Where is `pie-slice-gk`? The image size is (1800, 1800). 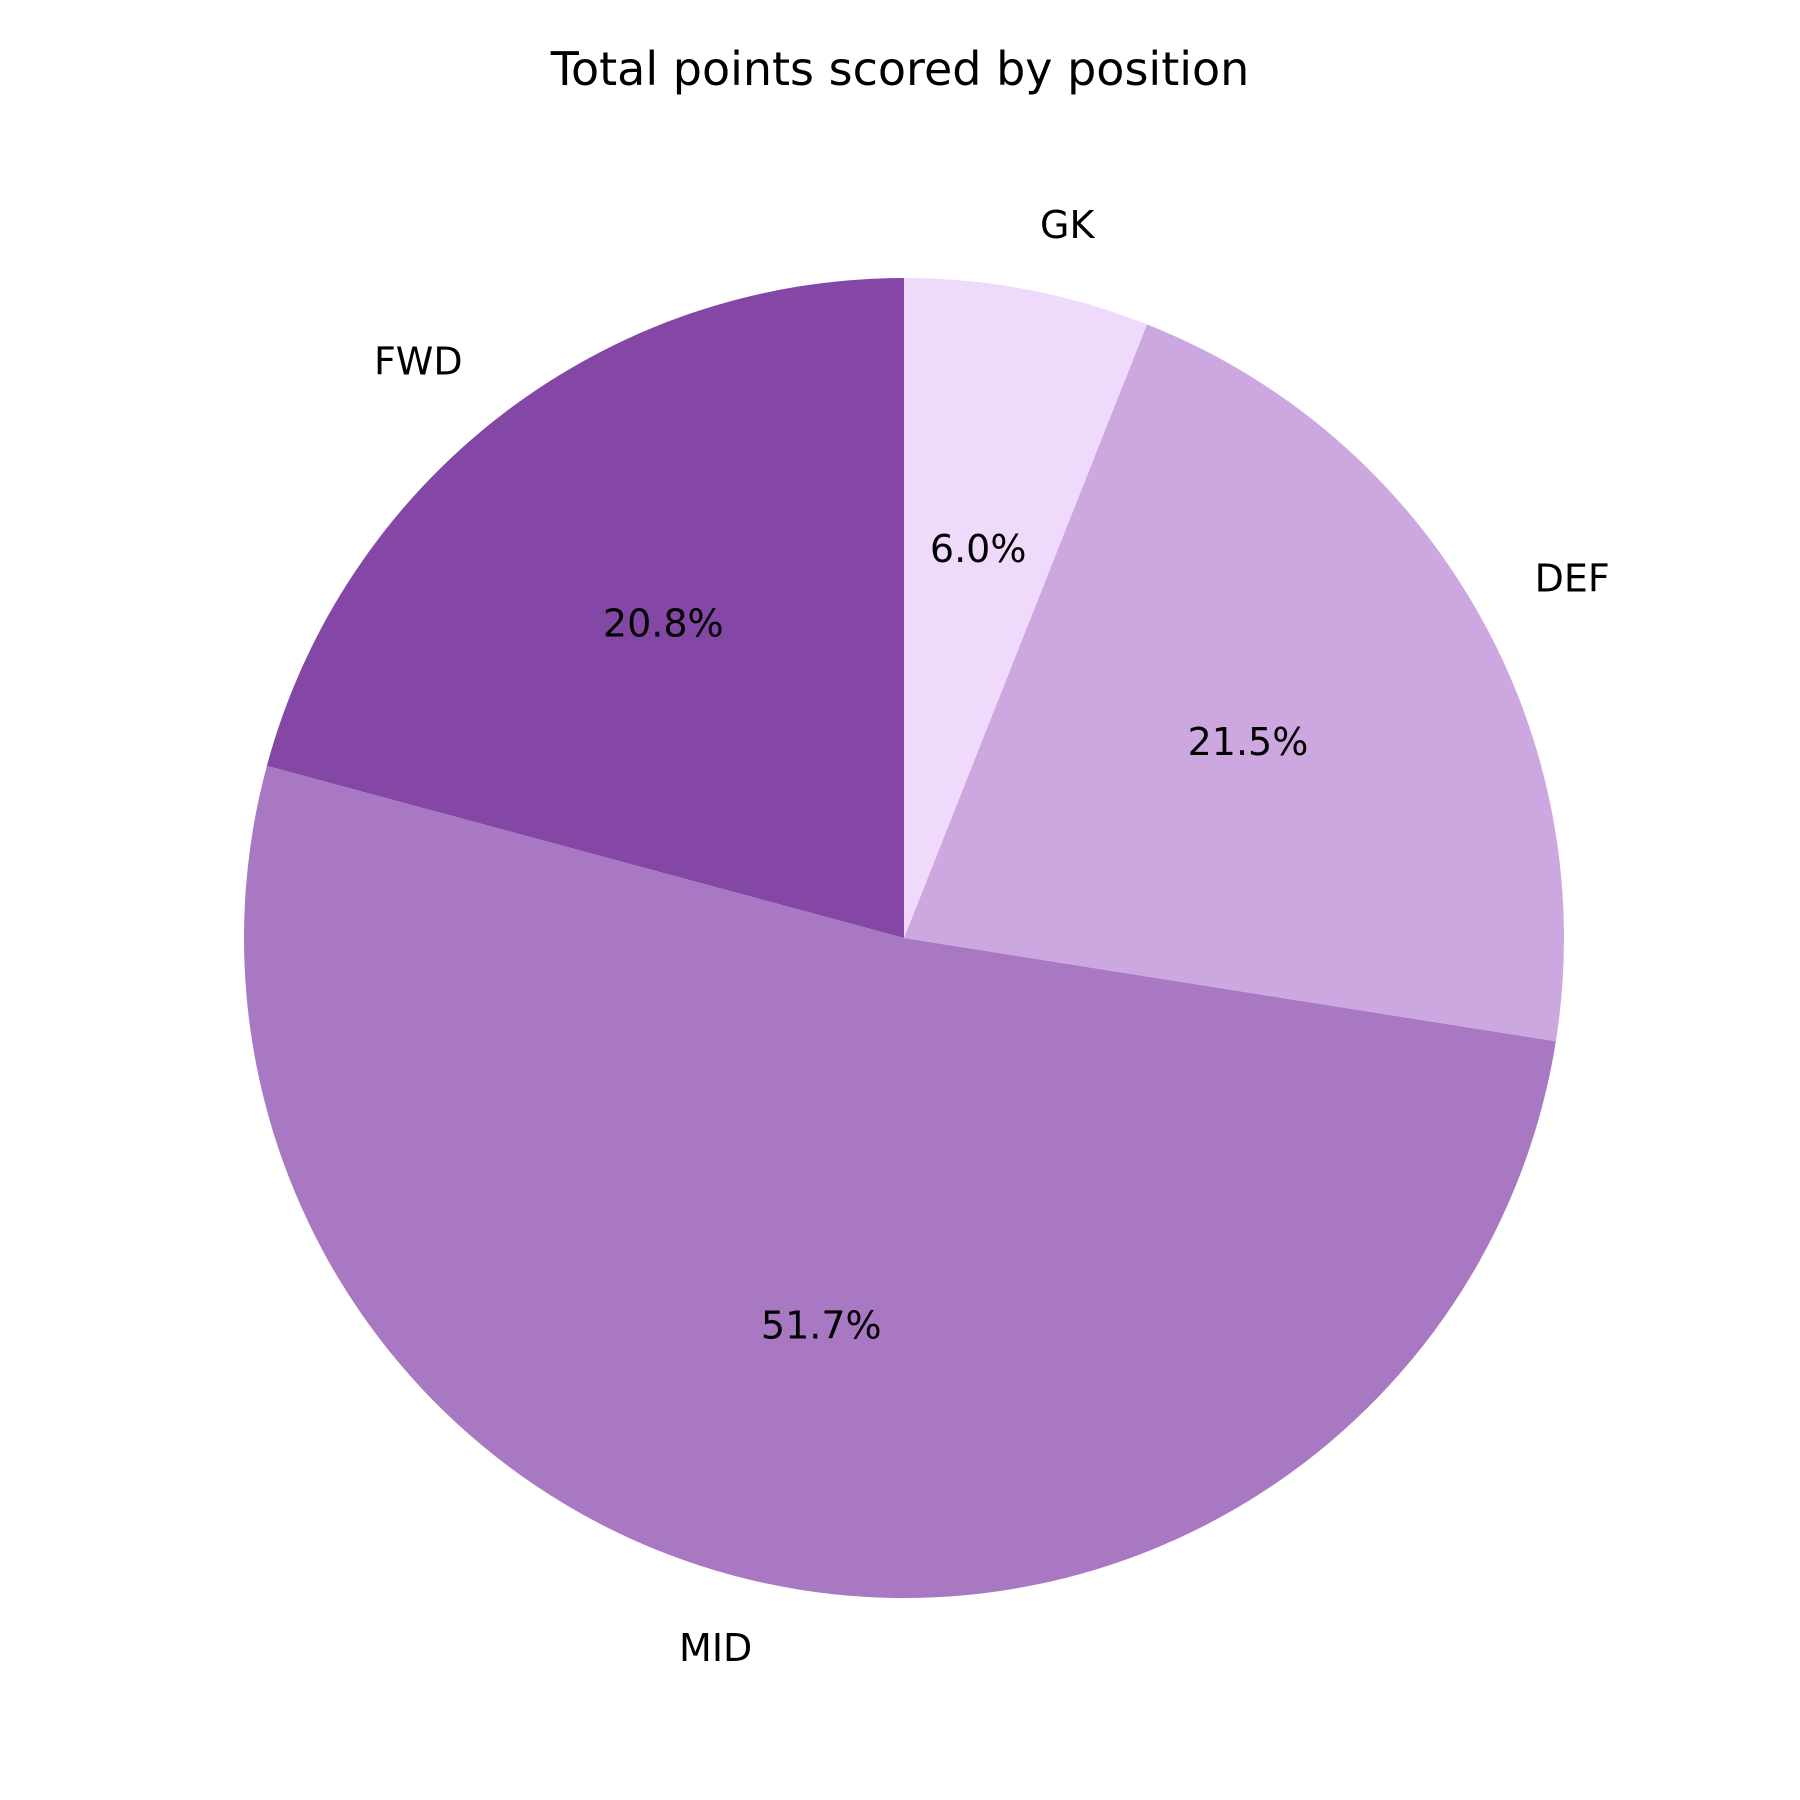 pie-slice-gk is located at coordinates (1025, 608).